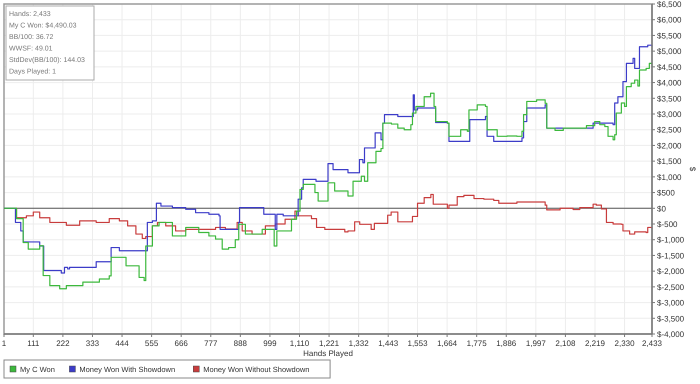  What do you see at coordinates (328, 353) in the screenshot?
I see `x-axis-title: Hands Played` at bounding box center [328, 353].